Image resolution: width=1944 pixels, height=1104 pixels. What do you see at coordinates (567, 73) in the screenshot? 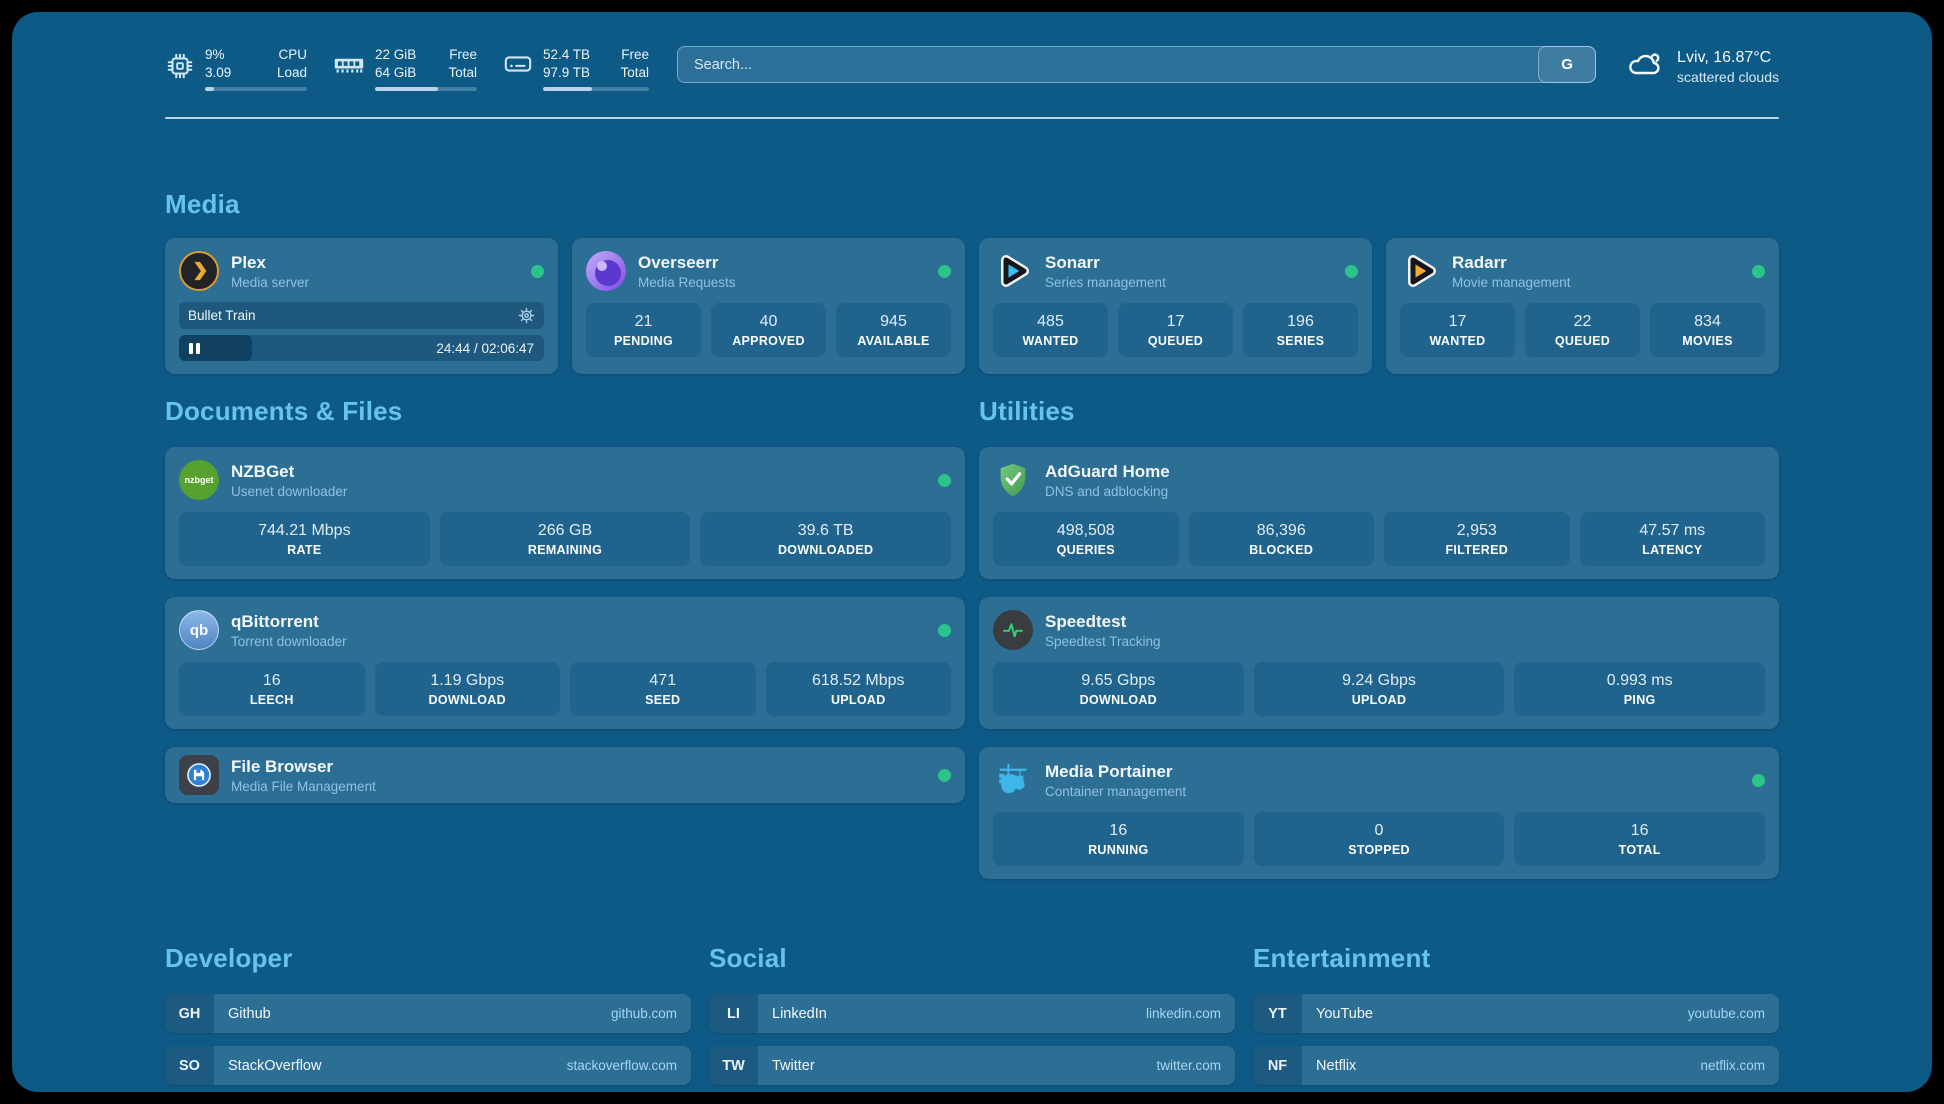
I see `storage-total: 97.9 TB` at bounding box center [567, 73].